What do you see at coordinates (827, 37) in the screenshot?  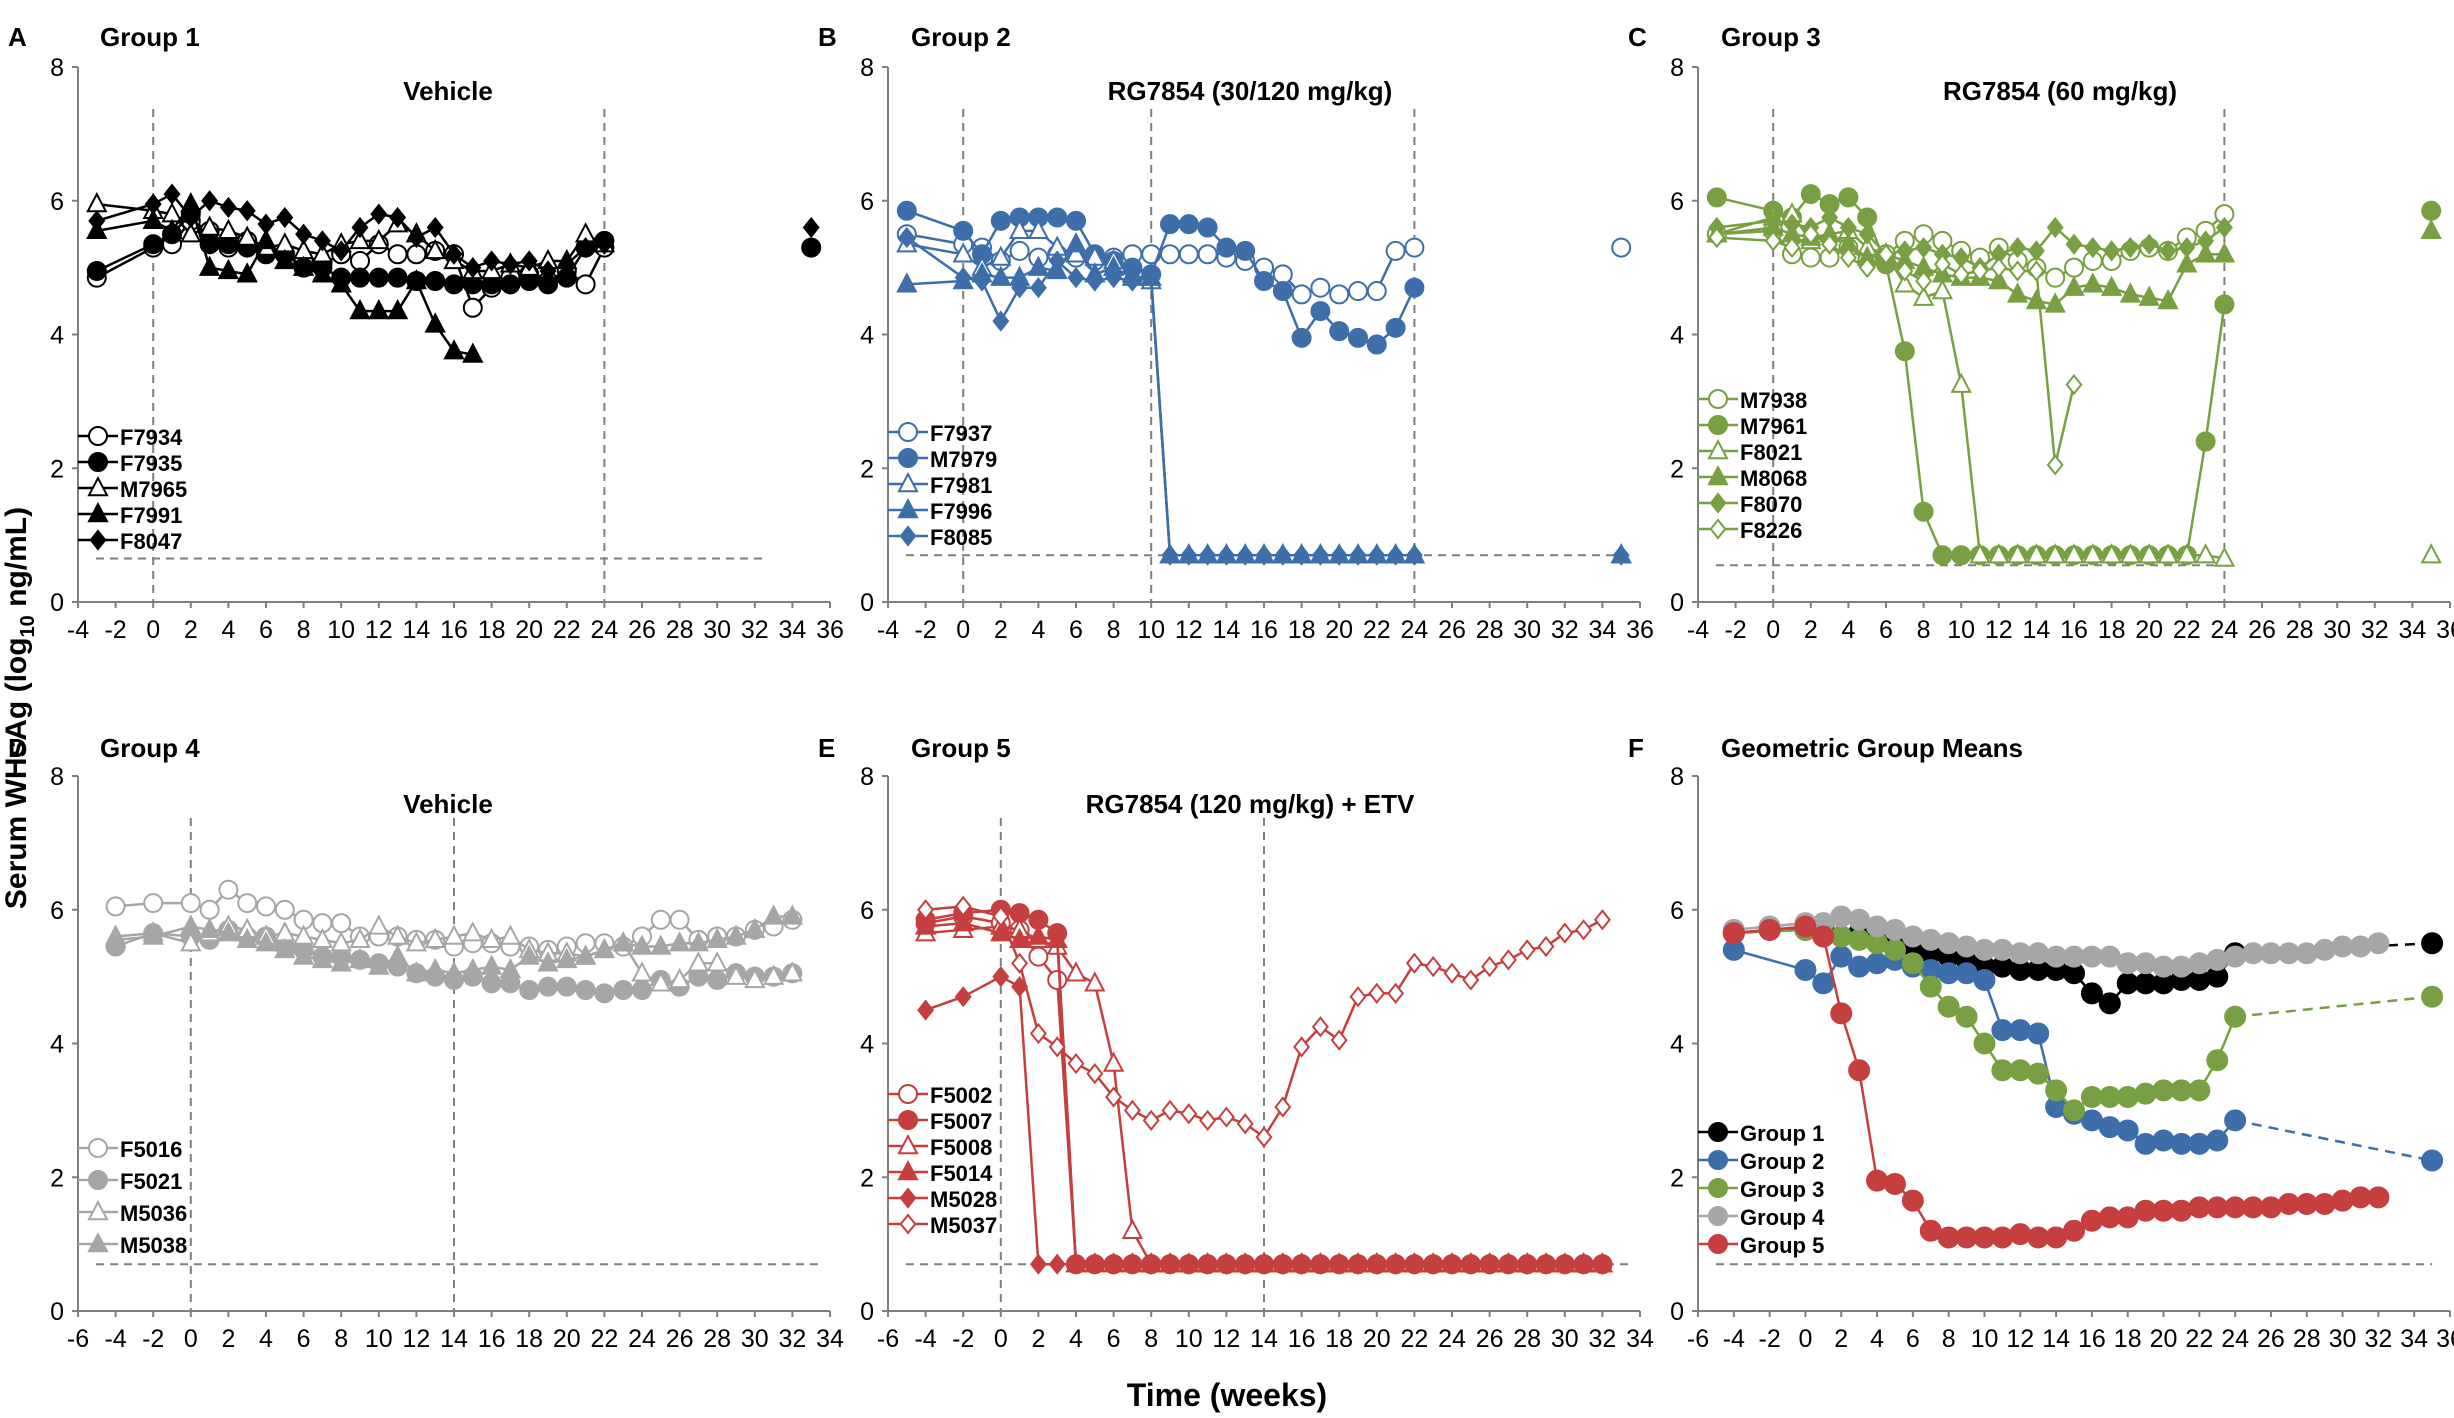 I see `panel-letter: B` at bounding box center [827, 37].